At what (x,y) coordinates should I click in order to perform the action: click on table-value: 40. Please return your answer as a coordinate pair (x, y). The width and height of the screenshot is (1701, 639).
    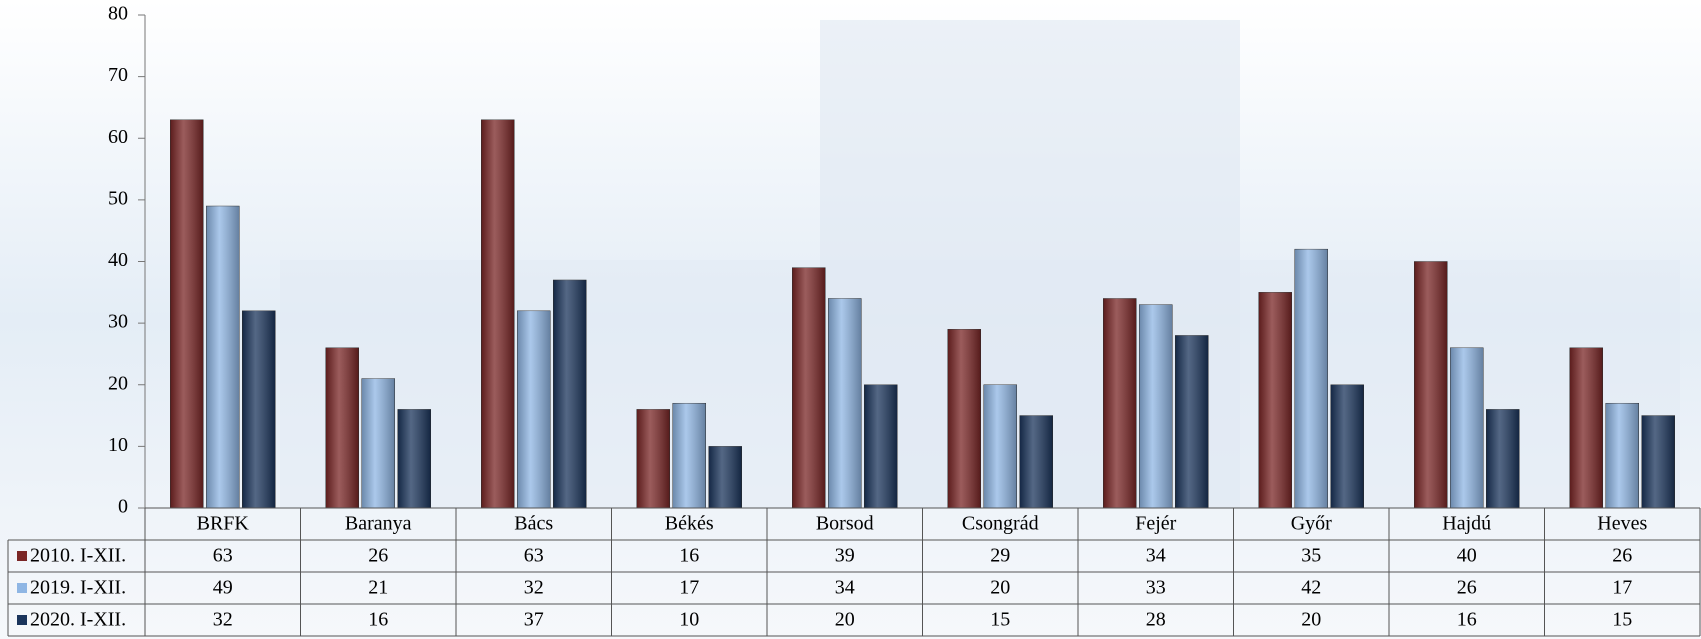
    Looking at the image, I should click on (1467, 556).